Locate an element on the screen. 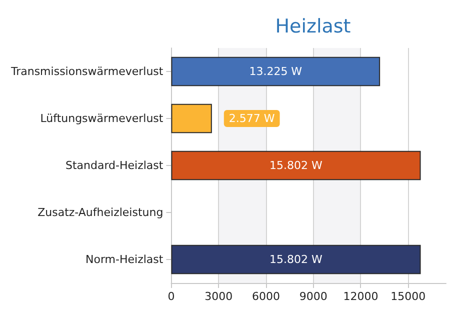  data-label: 2.577 W is located at coordinates (251, 118).